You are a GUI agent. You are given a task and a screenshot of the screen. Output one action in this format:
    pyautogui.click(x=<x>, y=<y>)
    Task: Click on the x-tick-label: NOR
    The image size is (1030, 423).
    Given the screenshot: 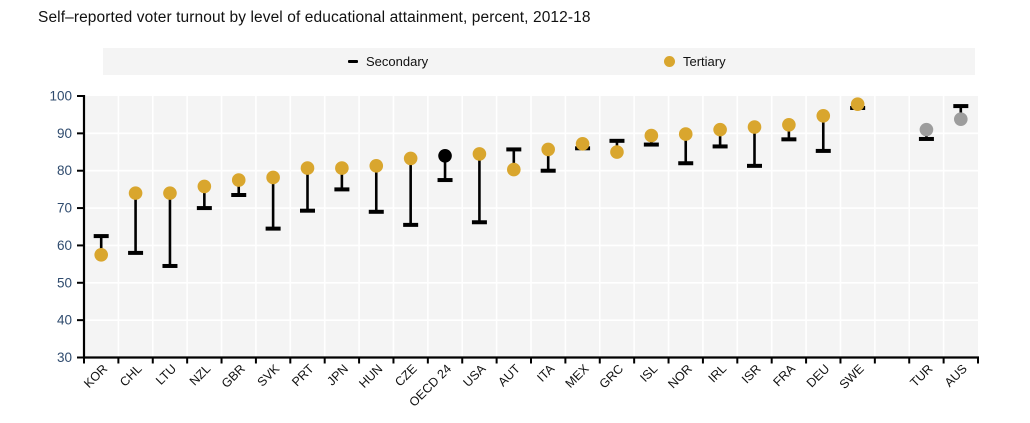 What is the action you would take?
    pyautogui.click(x=680, y=377)
    